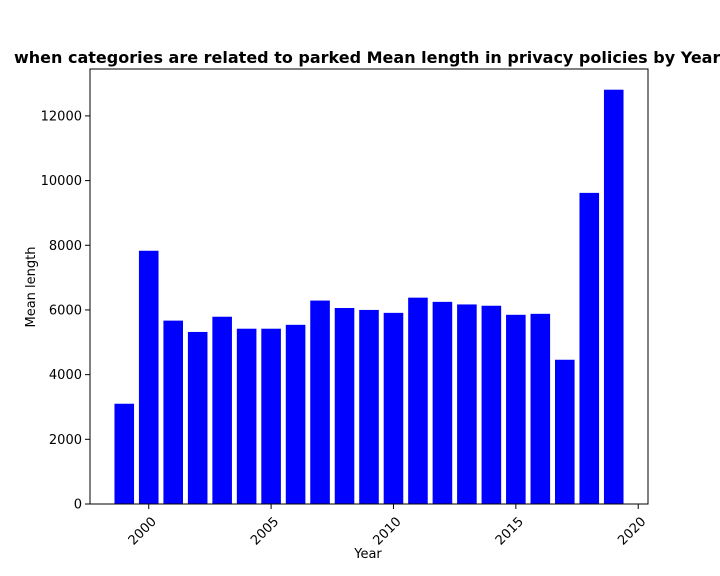 The width and height of the screenshot is (720, 576). What do you see at coordinates (65, 375) in the screenshot?
I see `y-tick-label: 4000` at bounding box center [65, 375].